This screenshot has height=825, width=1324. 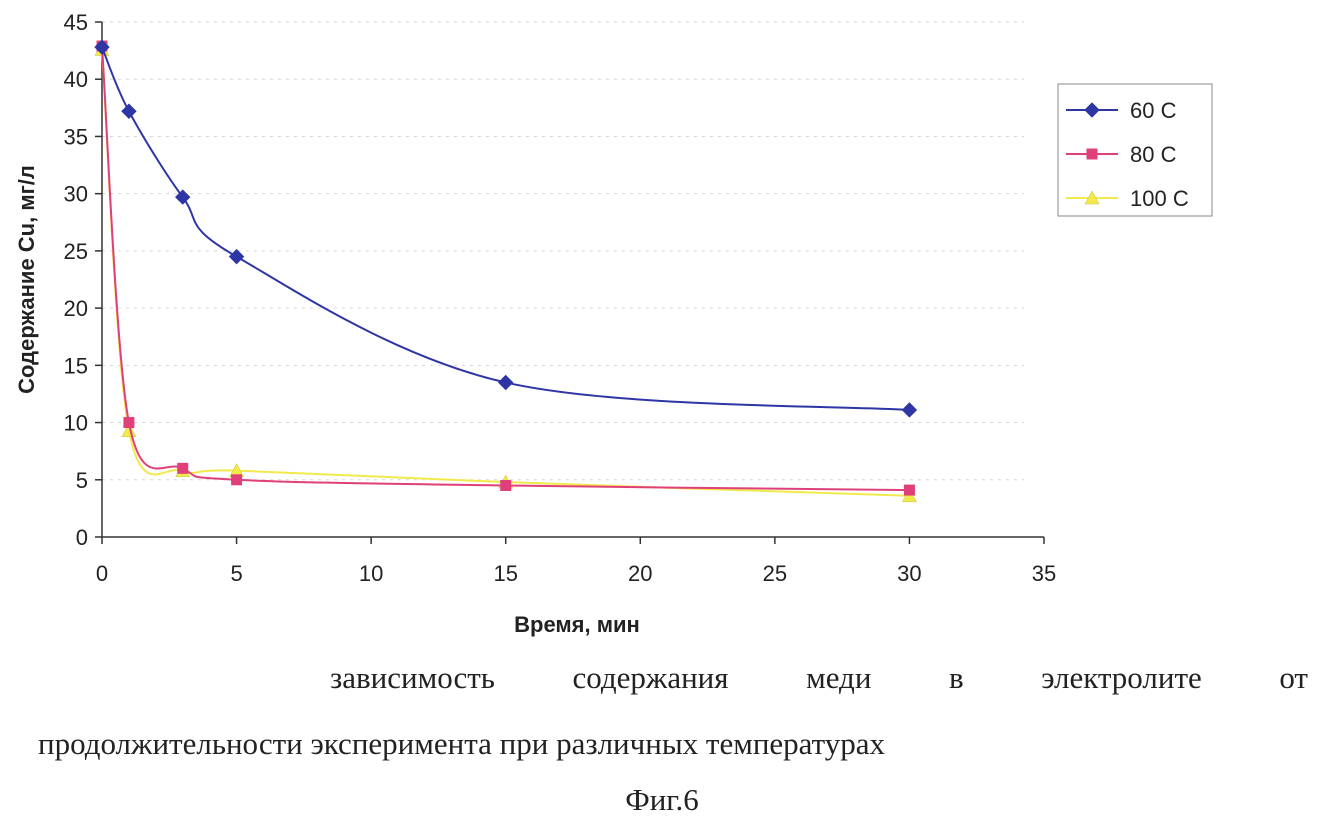 What do you see at coordinates (775, 573) in the screenshot?
I see `x-tick-label: 25` at bounding box center [775, 573].